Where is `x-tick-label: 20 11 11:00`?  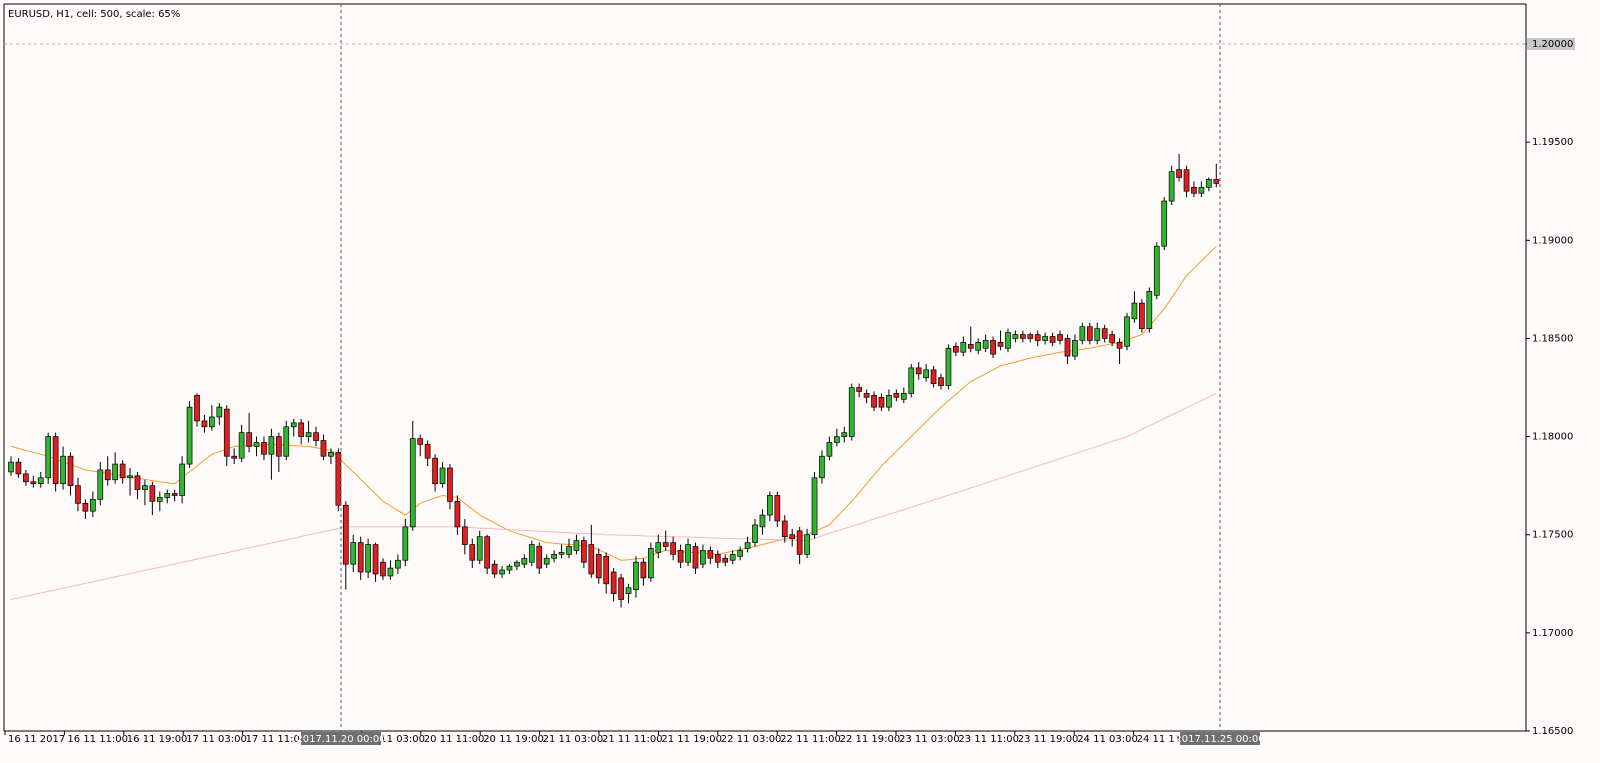
x-tick-label: 20 11 11:00 is located at coordinates (454, 739).